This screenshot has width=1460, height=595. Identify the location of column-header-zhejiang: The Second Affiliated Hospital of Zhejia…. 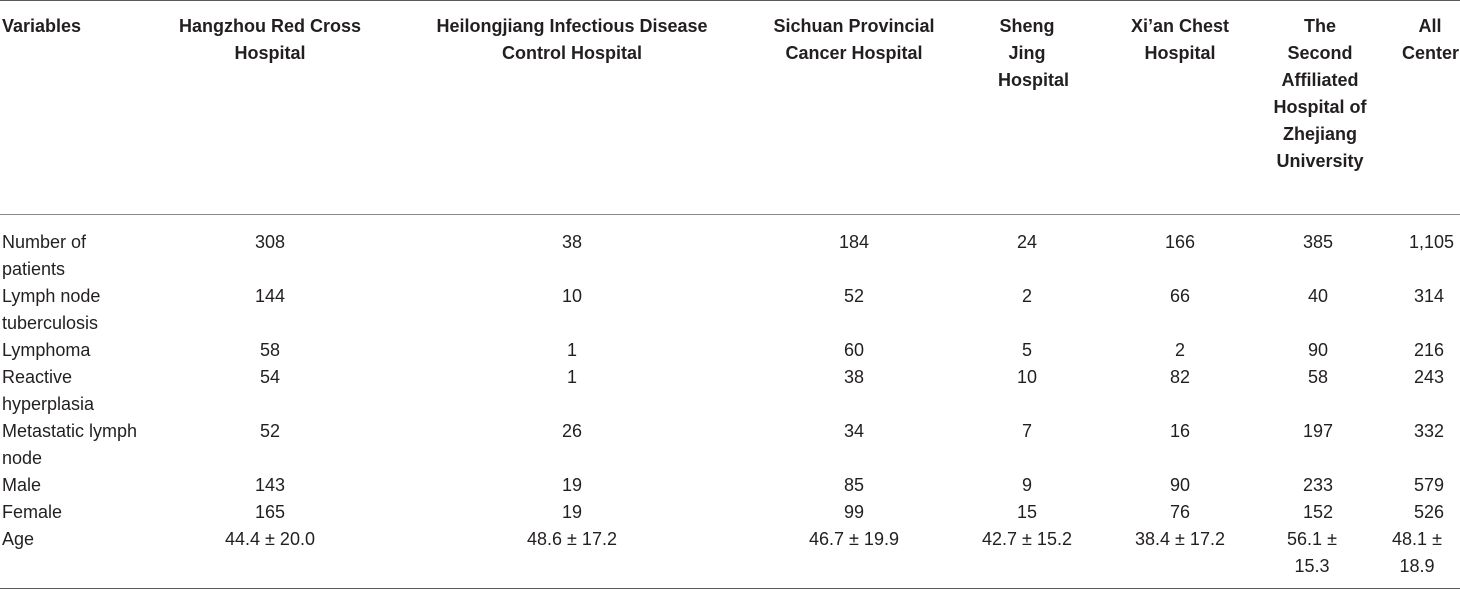
(1318, 107).